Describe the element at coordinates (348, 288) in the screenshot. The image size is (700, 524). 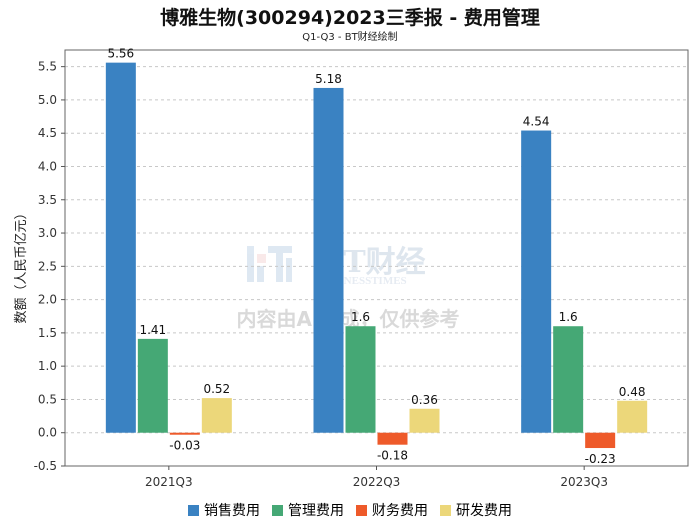
I see `watermark: BT财经 BUSINESSTIMES 内容由AI生成，仅供参考` at that location.